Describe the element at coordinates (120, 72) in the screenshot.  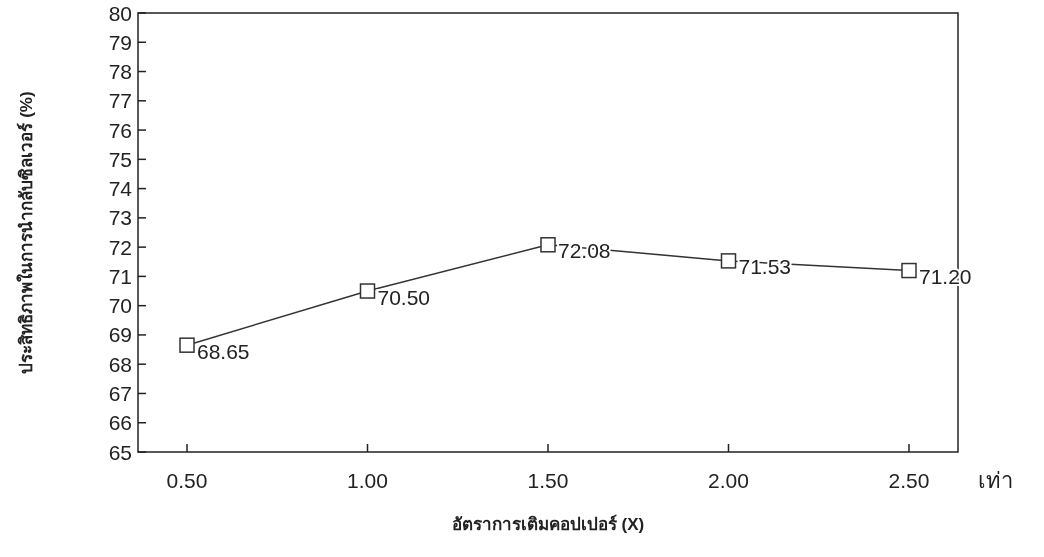
I see `y-tick-label: 78` at that location.